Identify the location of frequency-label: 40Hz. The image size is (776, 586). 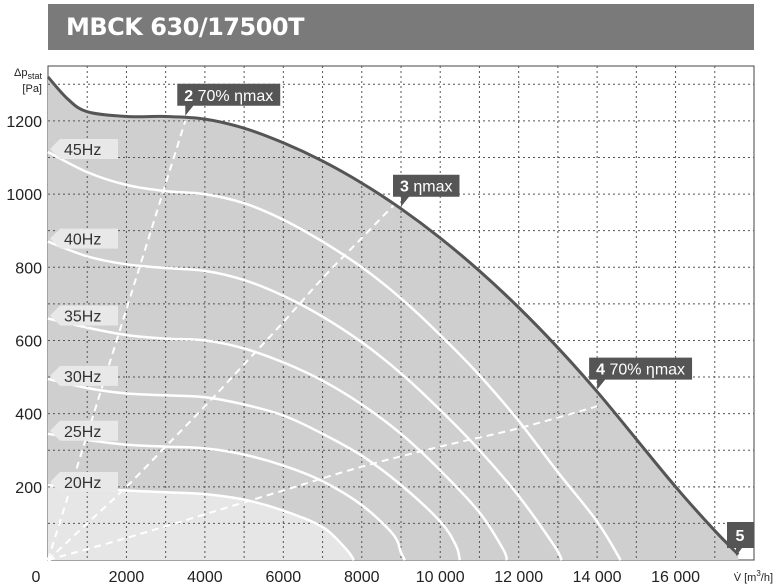
(84, 238).